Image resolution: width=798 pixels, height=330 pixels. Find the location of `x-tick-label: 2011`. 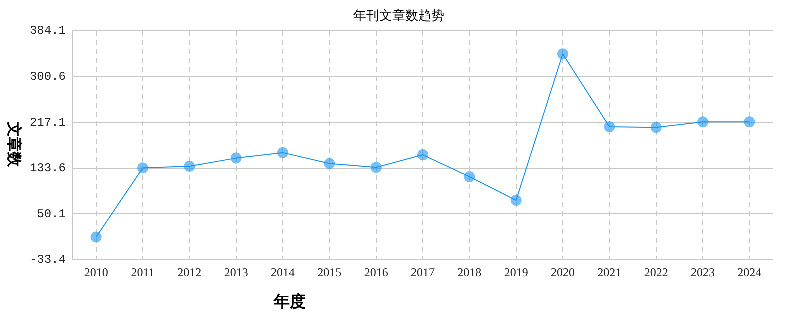

x-tick-label: 2011 is located at coordinates (143, 272).